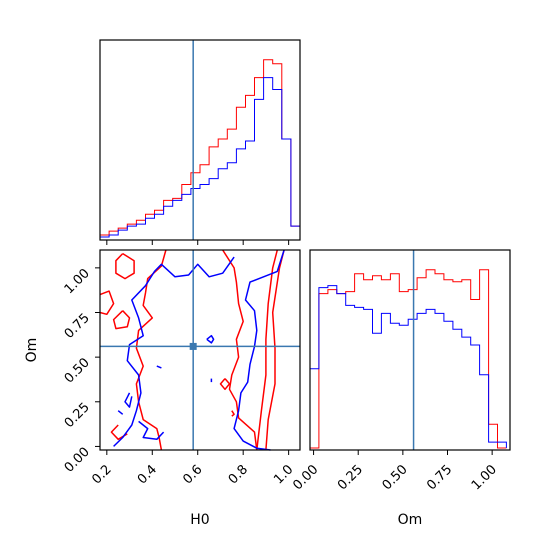 This screenshot has height=550, width=550. Describe the element at coordinates (350, 477) in the screenshot. I see `x-tick-label-om-0.25: 0.25` at that location.